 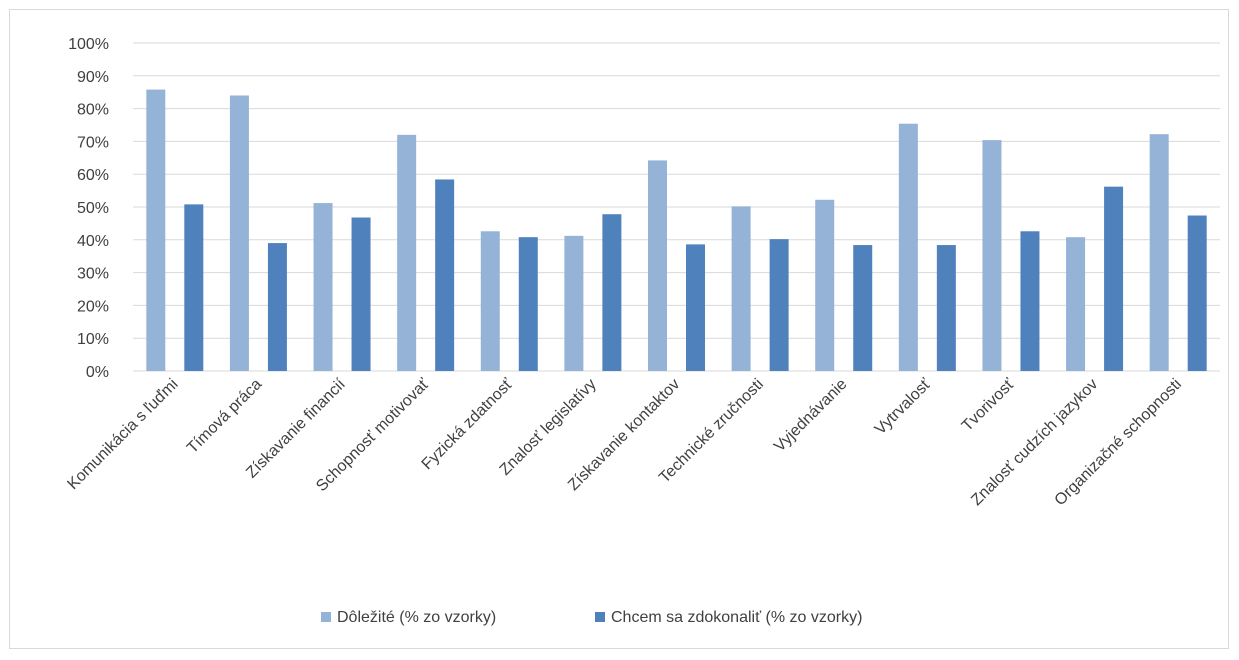 I want to click on y-axis-ticks: 0% 10% 20% 30% 40% 50% 60% 70% 80% 90% 100%, so click(x=88, y=208).